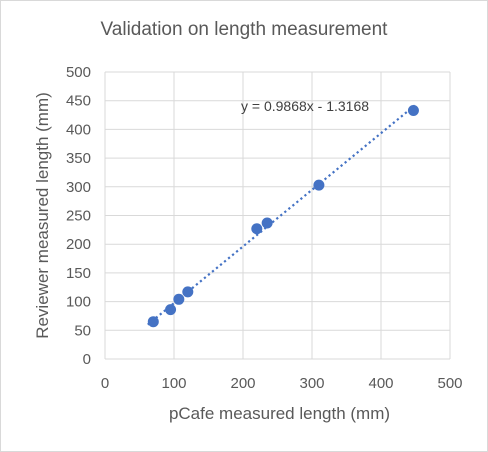 Image resolution: width=488 pixels, height=452 pixels. I want to click on y-tick-label: 500, so click(78, 72).